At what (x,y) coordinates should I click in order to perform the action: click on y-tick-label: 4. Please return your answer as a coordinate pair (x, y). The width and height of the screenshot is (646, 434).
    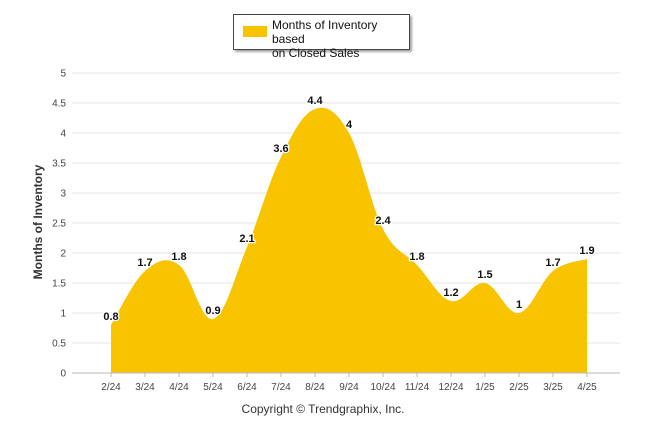
    Looking at the image, I should click on (63, 134).